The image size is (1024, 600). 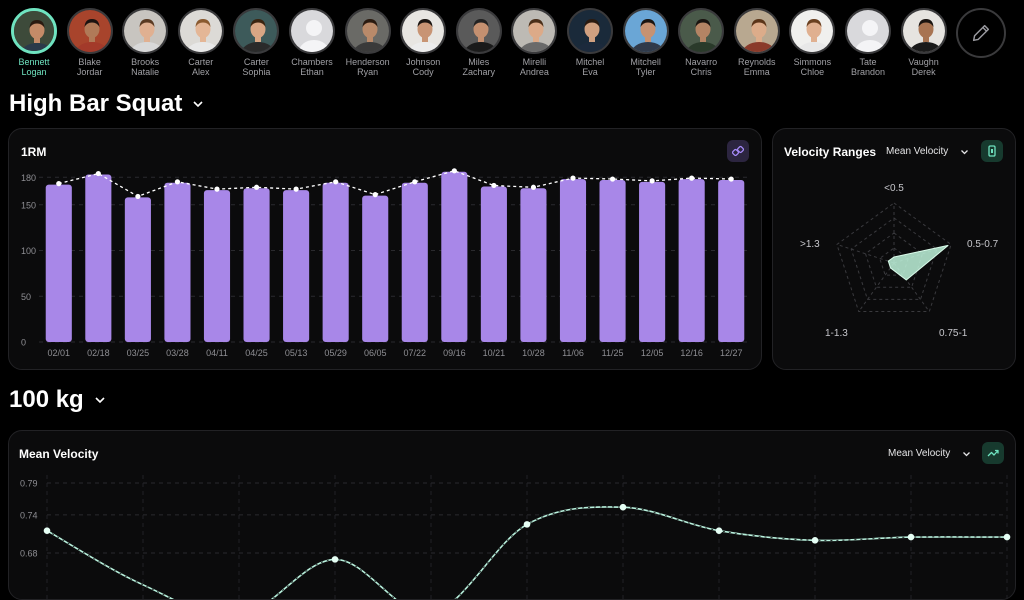 What do you see at coordinates (23, 343) in the screenshot?
I see `y-tick-label: 0` at bounding box center [23, 343].